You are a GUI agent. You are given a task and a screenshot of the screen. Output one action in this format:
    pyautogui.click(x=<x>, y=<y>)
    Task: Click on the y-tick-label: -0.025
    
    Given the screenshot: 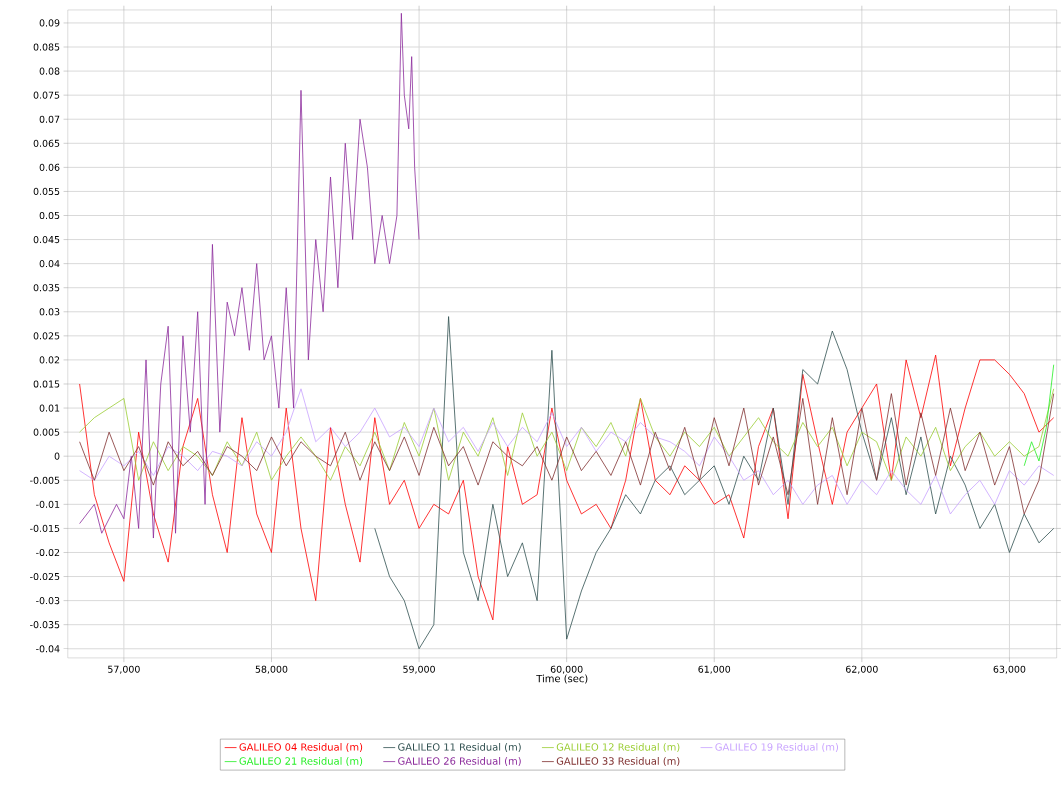 What is the action you would take?
    pyautogui.click(x=45, y=576)
    